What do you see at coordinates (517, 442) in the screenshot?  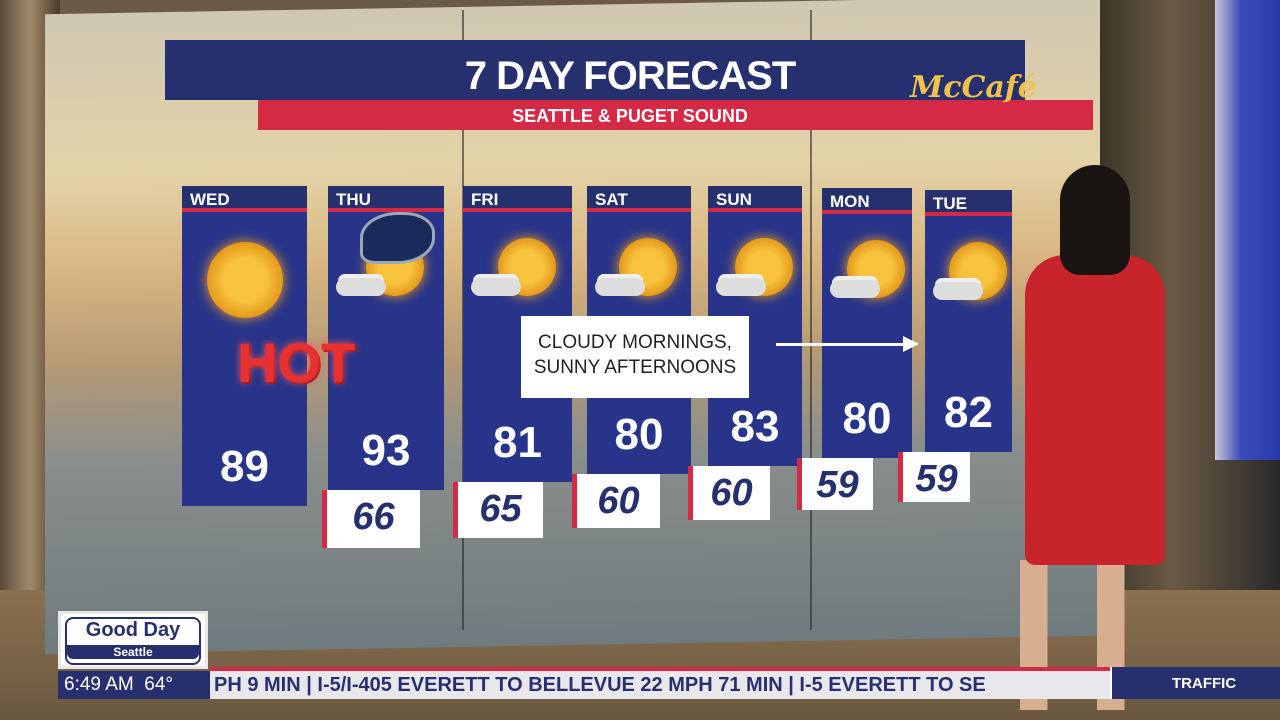 I see `high-temp: 81` at bounding box center [517, 442].